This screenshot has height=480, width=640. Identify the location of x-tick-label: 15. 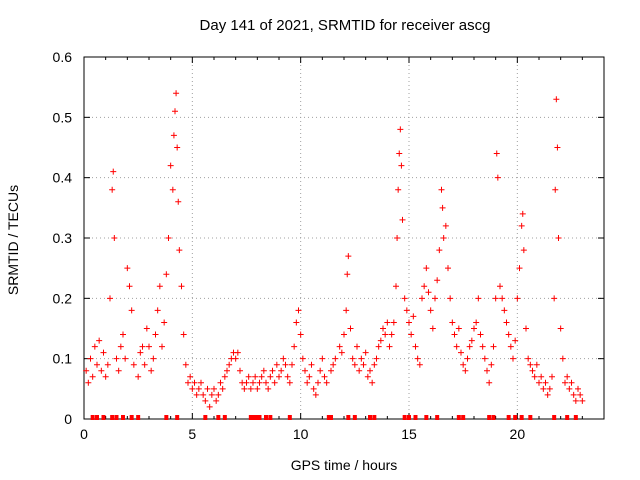
(409, 434).